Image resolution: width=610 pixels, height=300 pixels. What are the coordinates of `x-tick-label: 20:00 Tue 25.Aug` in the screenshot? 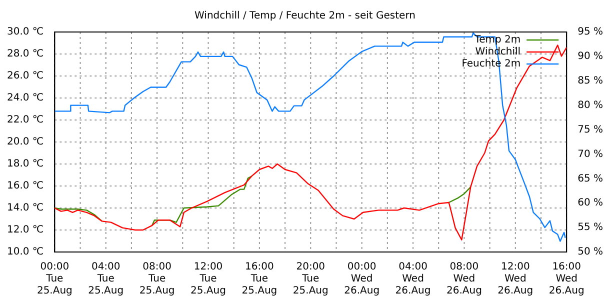 It's located at (310, 279).